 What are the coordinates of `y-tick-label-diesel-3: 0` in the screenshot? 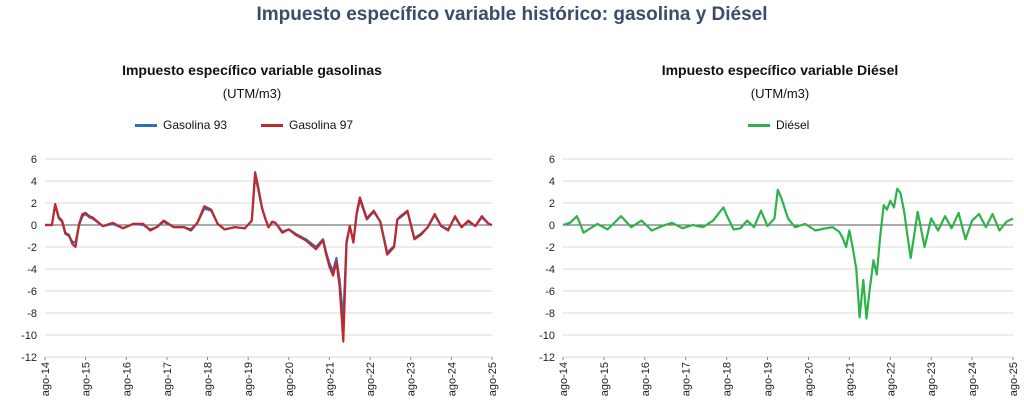 It's located at (552, 226).